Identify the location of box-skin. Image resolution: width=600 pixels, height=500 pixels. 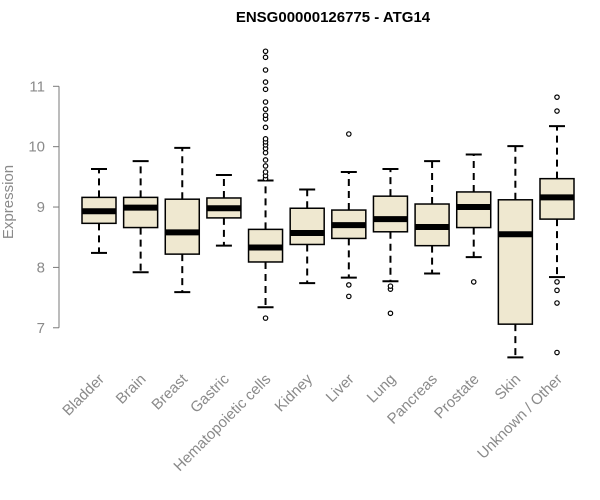
(515, 252).